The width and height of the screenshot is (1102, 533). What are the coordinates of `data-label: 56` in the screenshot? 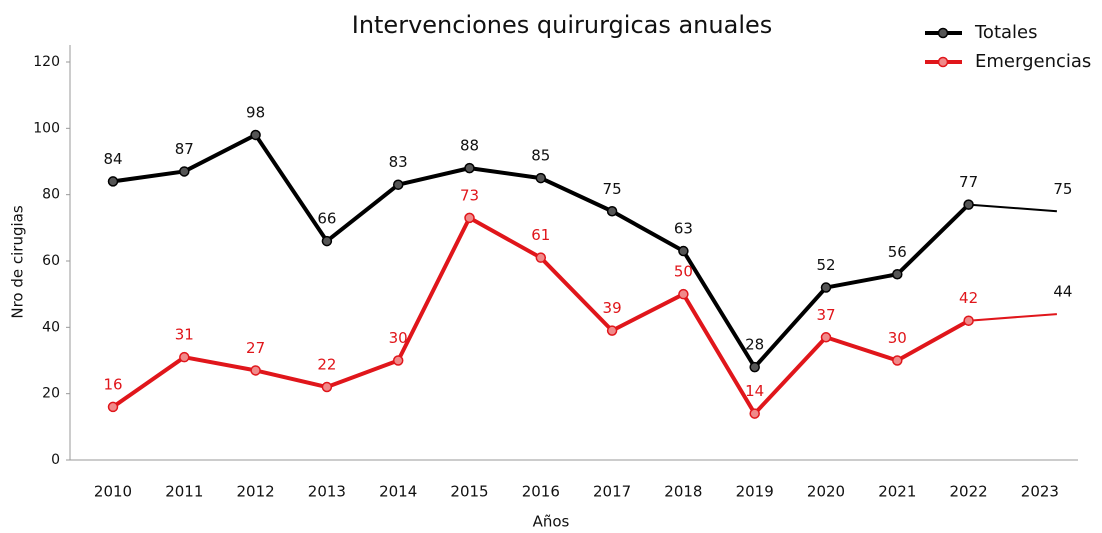 It's located at (897, 252).